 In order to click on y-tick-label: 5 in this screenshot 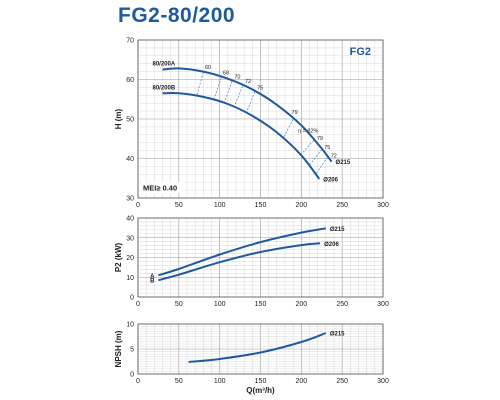, I will do `click(132, 350)`.